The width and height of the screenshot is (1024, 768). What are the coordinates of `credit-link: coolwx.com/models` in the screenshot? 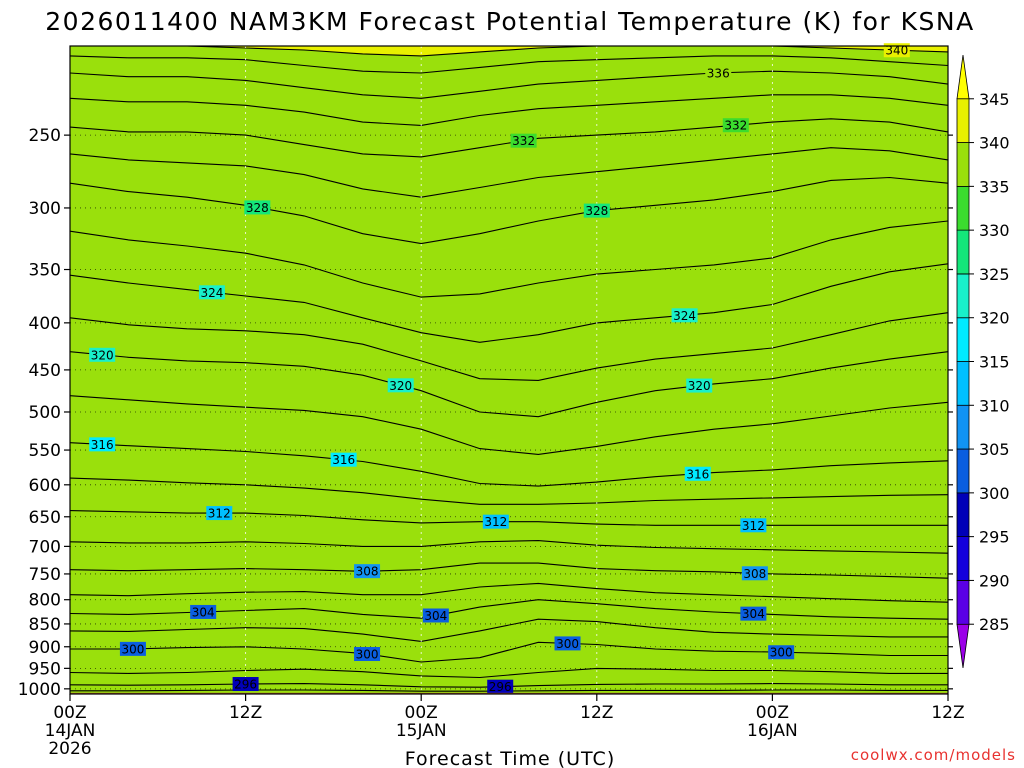 It's located at (933, 755).